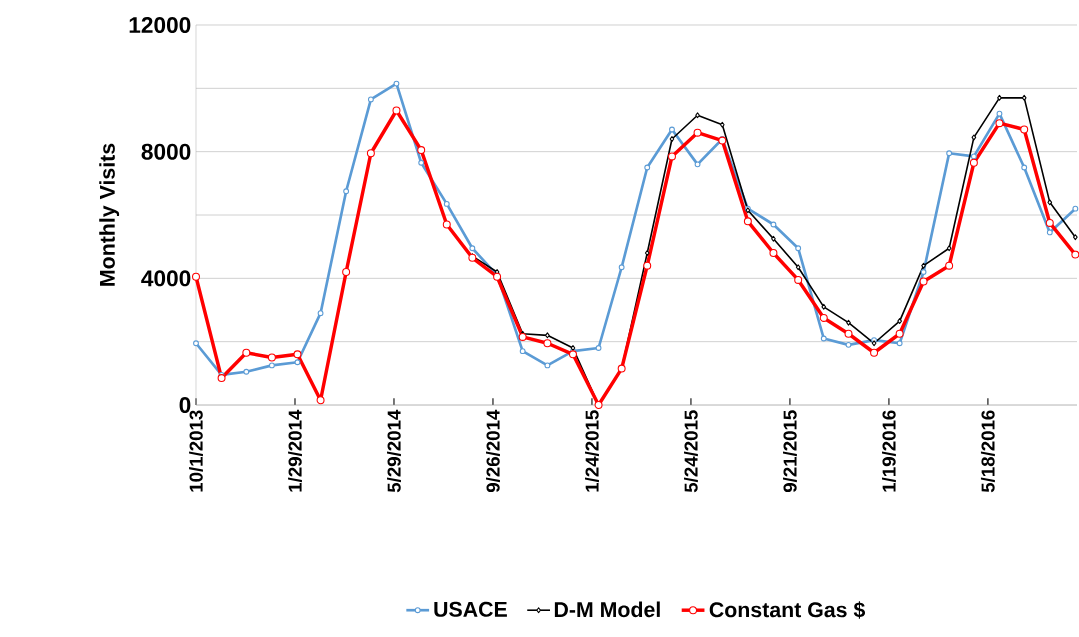 The height and width of the screenshot is (637, 1079). I want to click on x-tick-label: 9/26/2014, so click(493, 451).